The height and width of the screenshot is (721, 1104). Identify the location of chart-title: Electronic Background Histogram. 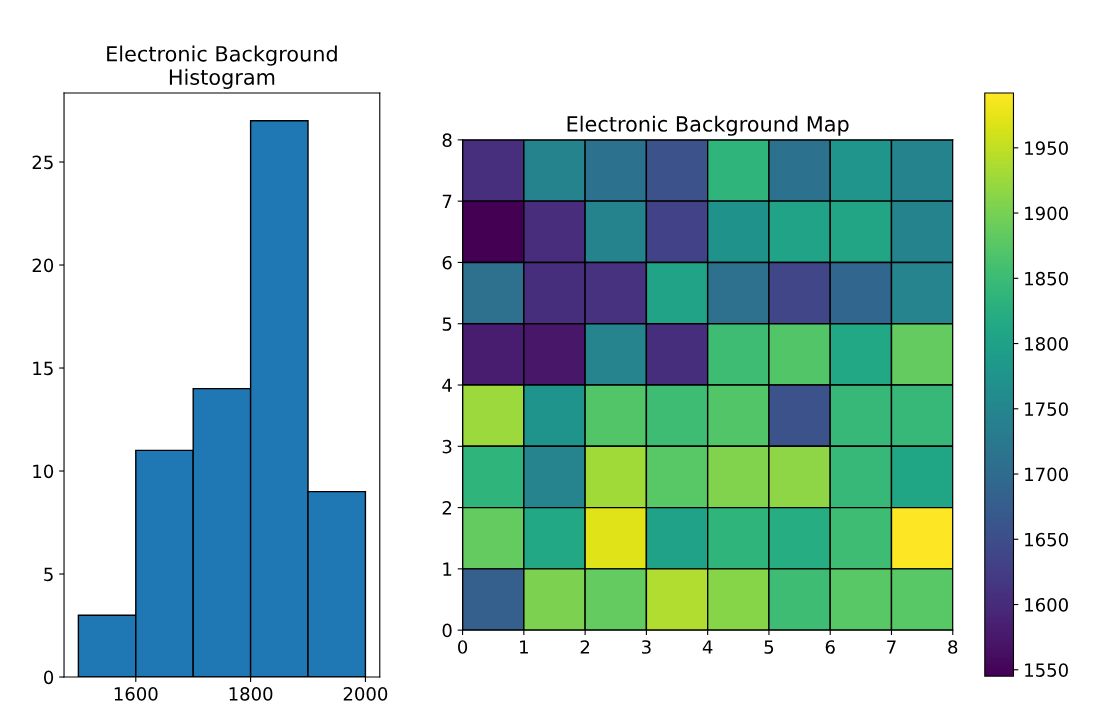
(222, 67).